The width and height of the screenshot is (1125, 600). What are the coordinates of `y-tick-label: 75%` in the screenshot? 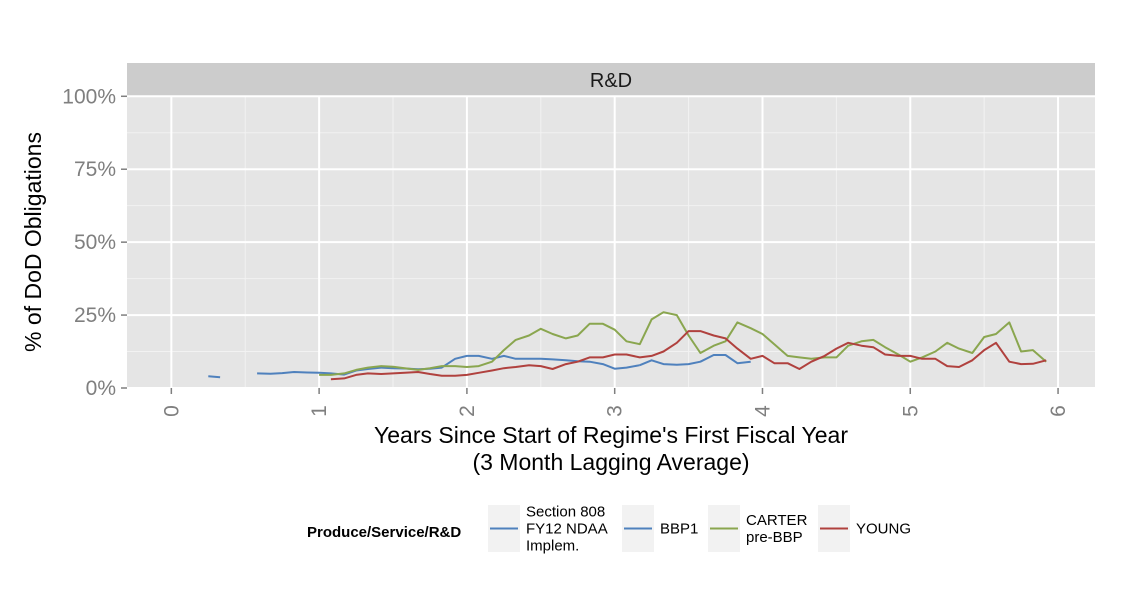 It's located at (95, 169).